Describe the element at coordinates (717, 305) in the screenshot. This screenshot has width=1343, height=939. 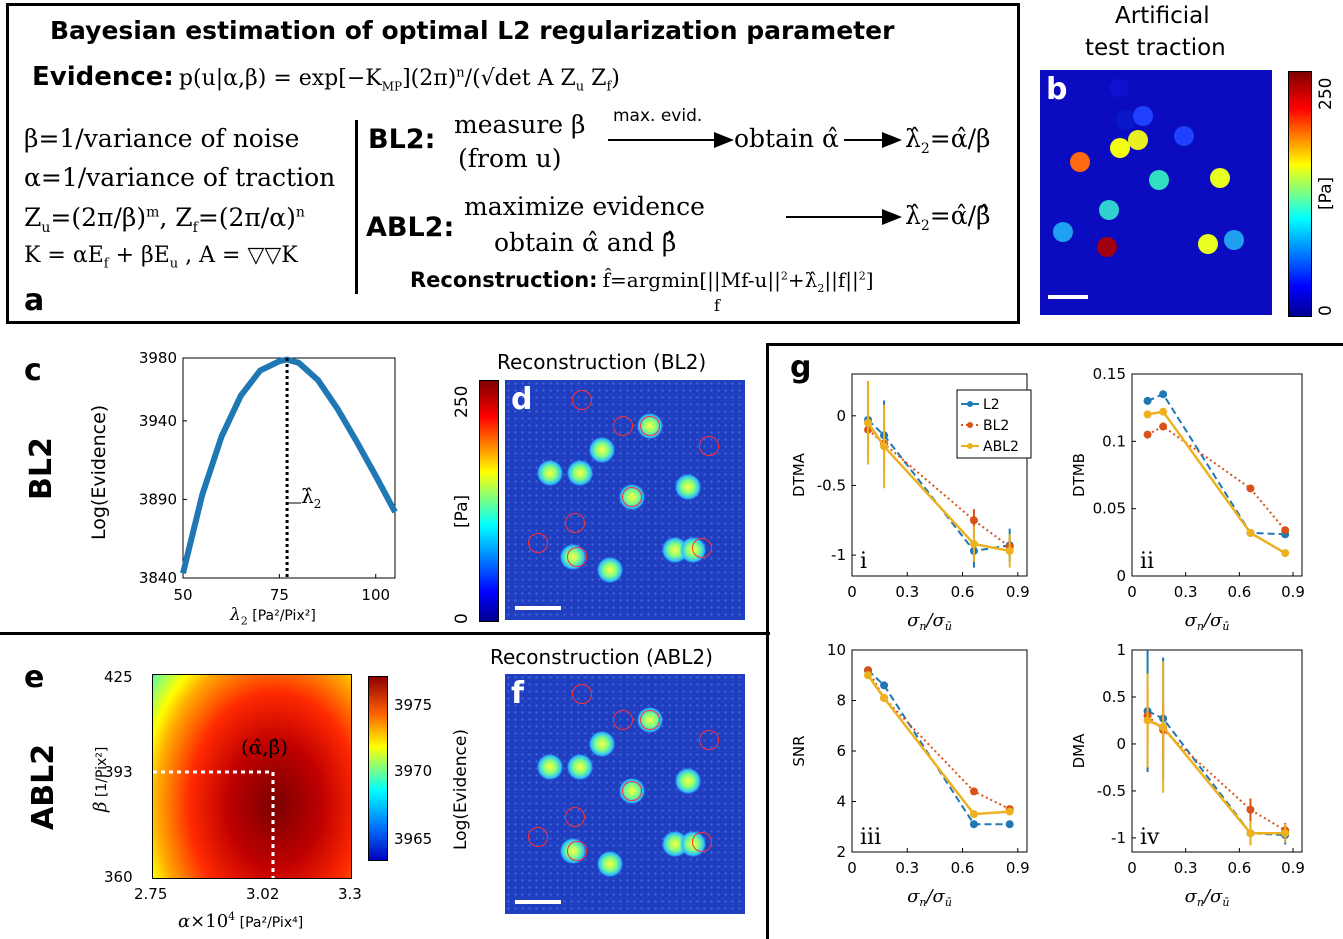
I see `recon-argmin-sub: f` at that location.